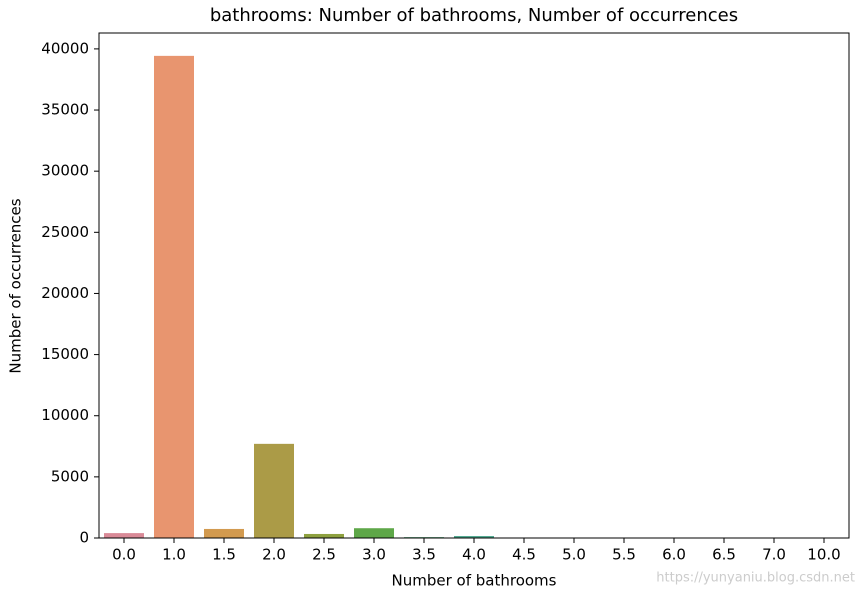  I want to click on watermark: https://yunyaniu.blog.csdn.net, so click(755, 578).